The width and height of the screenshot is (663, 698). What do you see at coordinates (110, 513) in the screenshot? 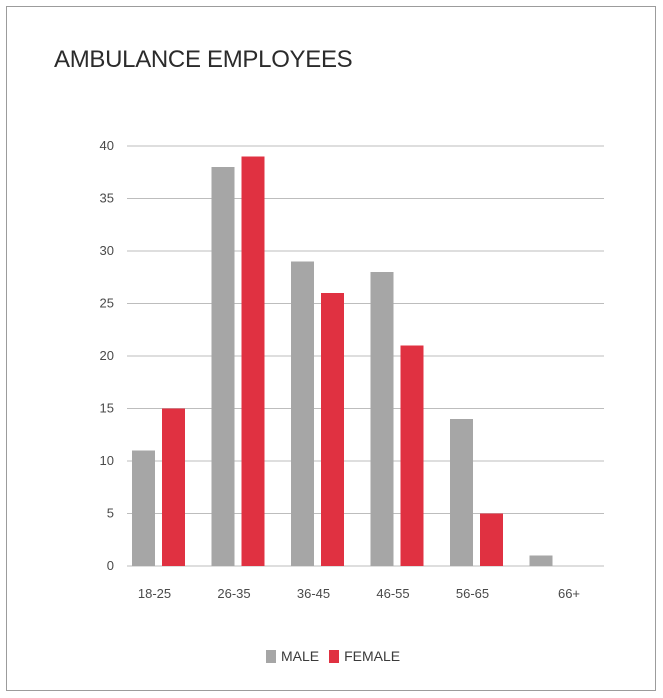
I see `y-tick-label-5: 5` at bounding box center [110, 513].